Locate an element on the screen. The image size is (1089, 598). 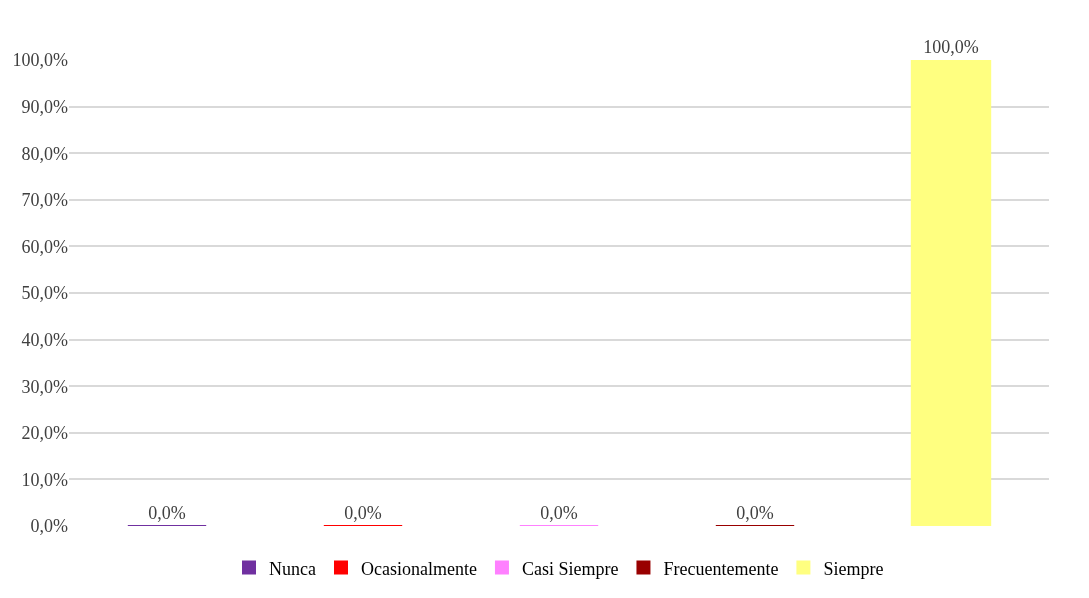
y-tick-label: 70,0% is located at coordinates (44, 200).